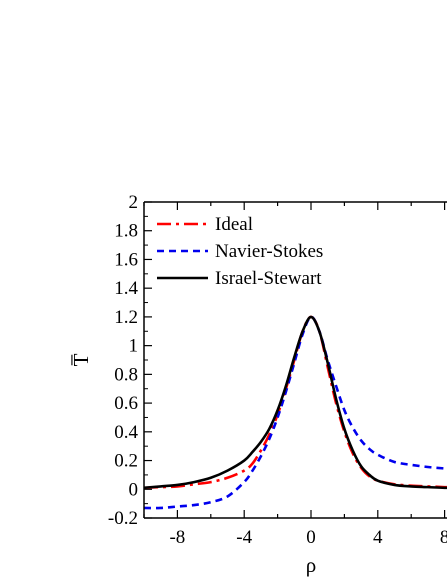  Describe the element at coordinates (126, 432) in the screenshot. I see `y-tick-label: 0.4` at that location.